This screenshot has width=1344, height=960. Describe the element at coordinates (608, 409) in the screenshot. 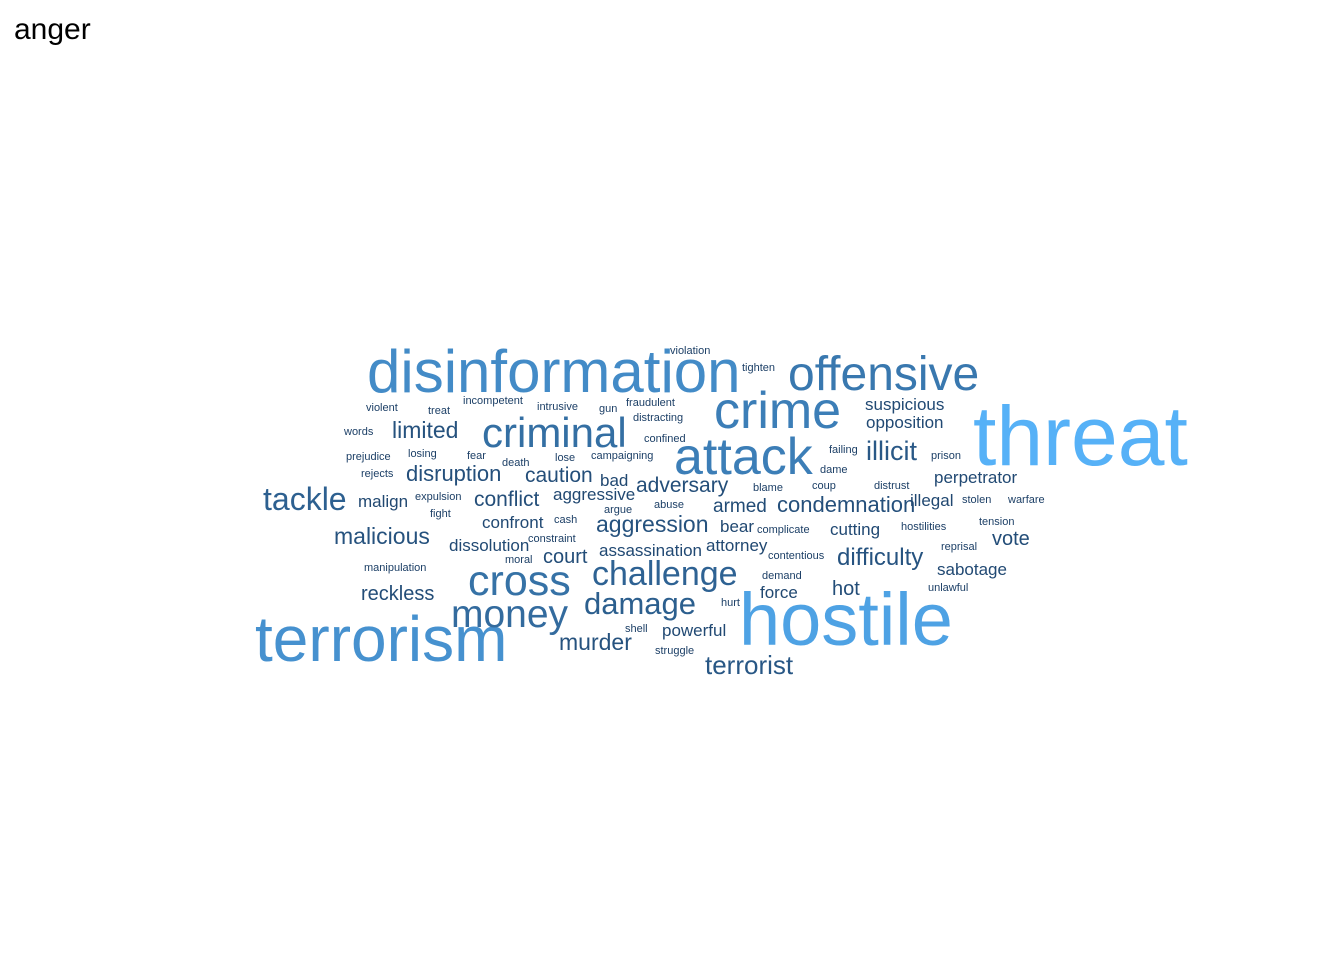

I see `word-gun: gun` at that location.